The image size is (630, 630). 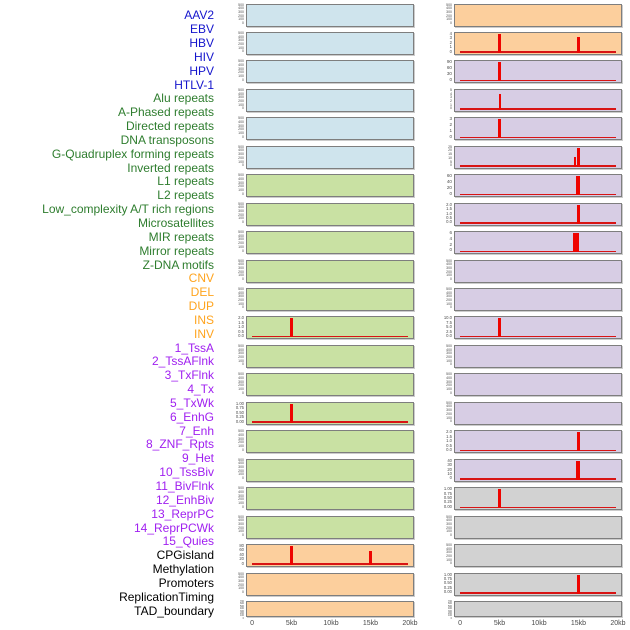 I want to click on y-tick-label: 0.00, so click(x=447, y=506).